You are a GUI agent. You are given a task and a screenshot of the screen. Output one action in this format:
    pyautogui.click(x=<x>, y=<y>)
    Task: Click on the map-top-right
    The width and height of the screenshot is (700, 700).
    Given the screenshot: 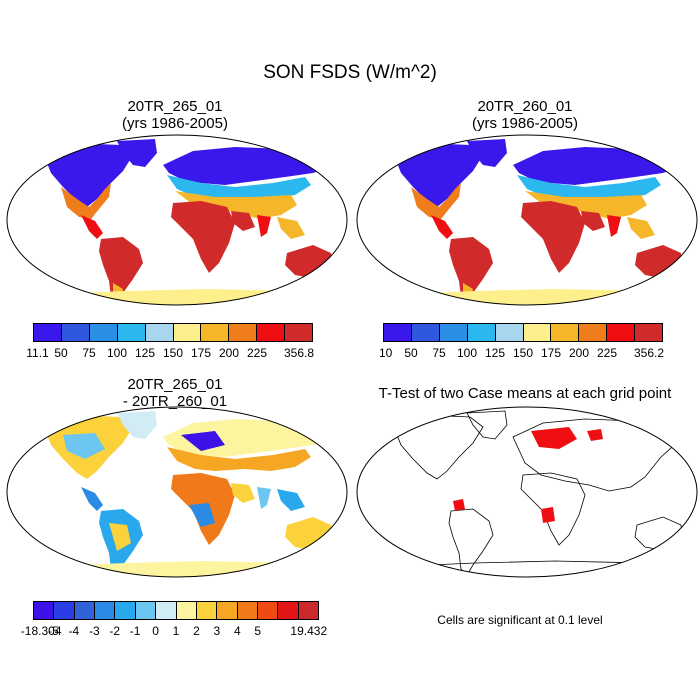 What is the action you would take?
    pyautogui.click(x=527, y=220)
    